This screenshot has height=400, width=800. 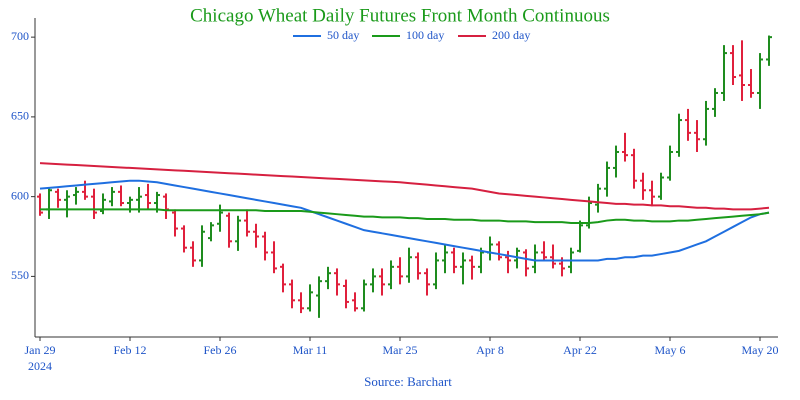 What do you see at coordinates (20, 195) in the screenshot?
I see `y-tick-label: 600` at bounding box center [20, 195].